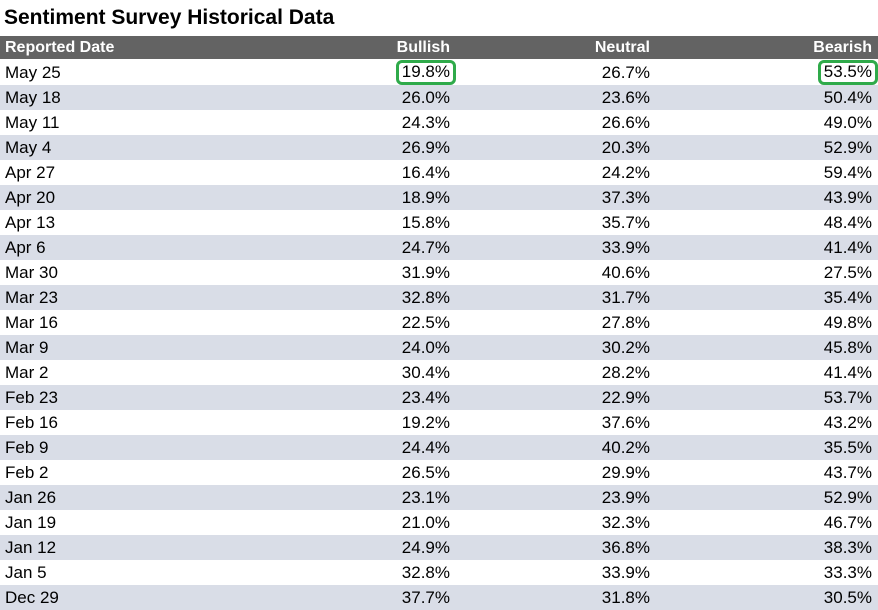  I want to click on table-row: May 18 26.0% 23.6% 50.4%, so click(439, 97).